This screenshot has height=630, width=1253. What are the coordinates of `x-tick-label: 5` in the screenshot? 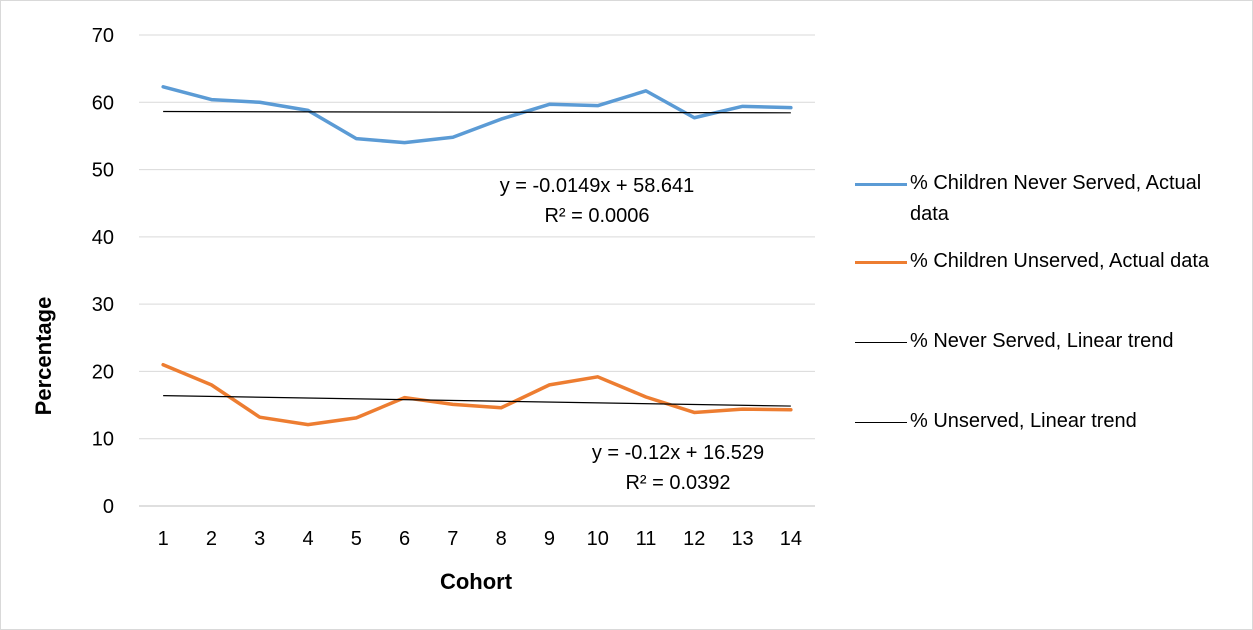 It's located at (356, 539).